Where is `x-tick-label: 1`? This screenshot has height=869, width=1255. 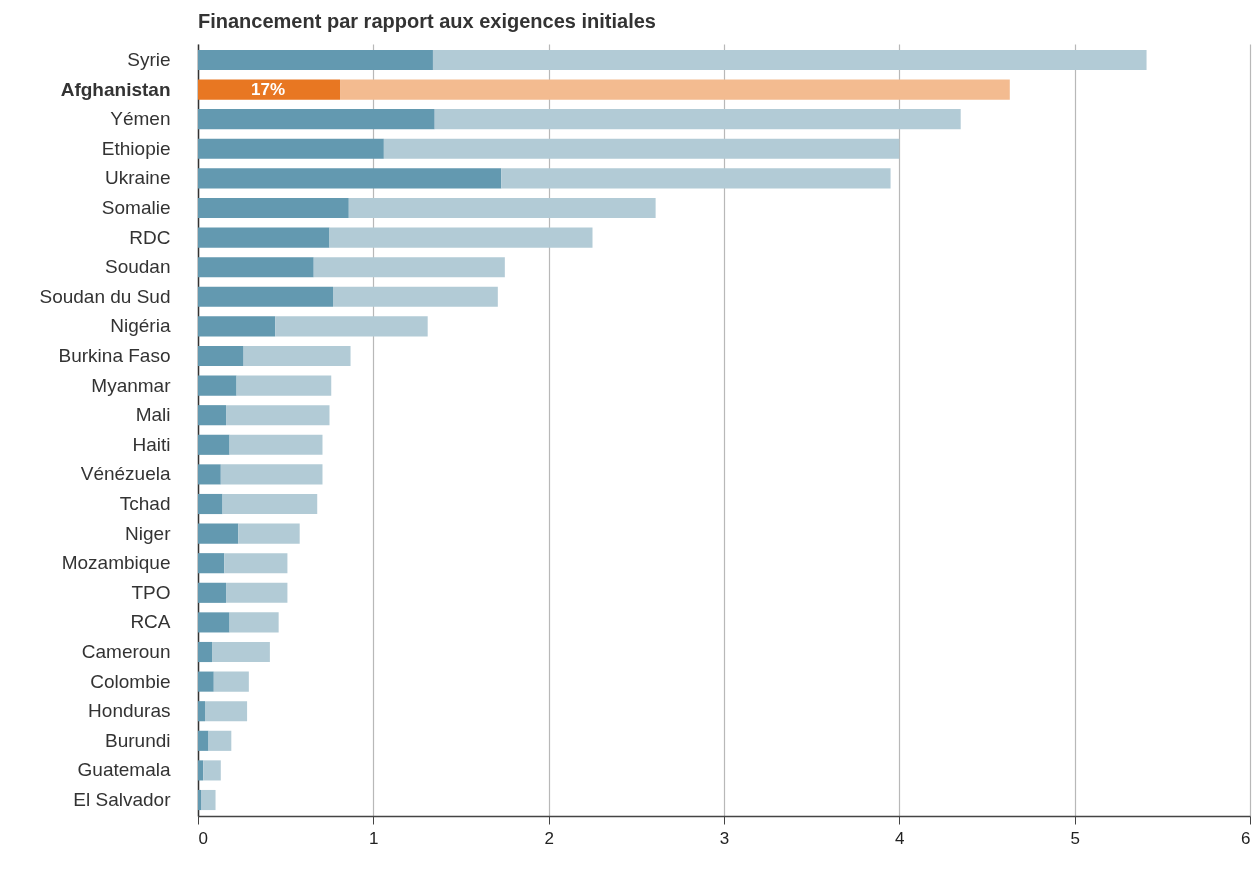 x-tick-label: 1 is located at coordinates (374, 838).